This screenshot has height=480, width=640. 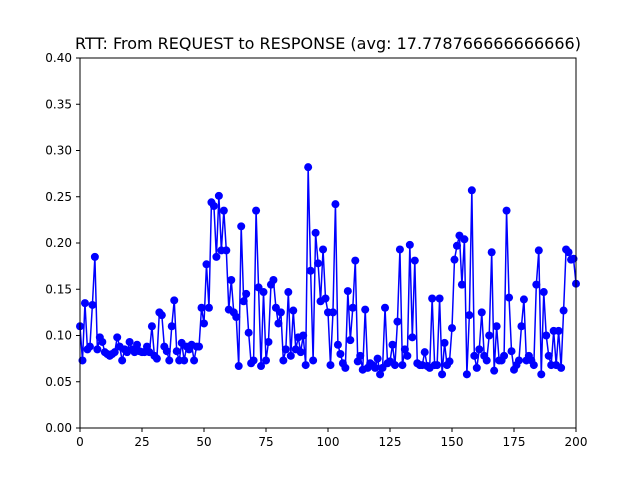 I want to click on x-tick-label: 75, so click(x=265, y=442).